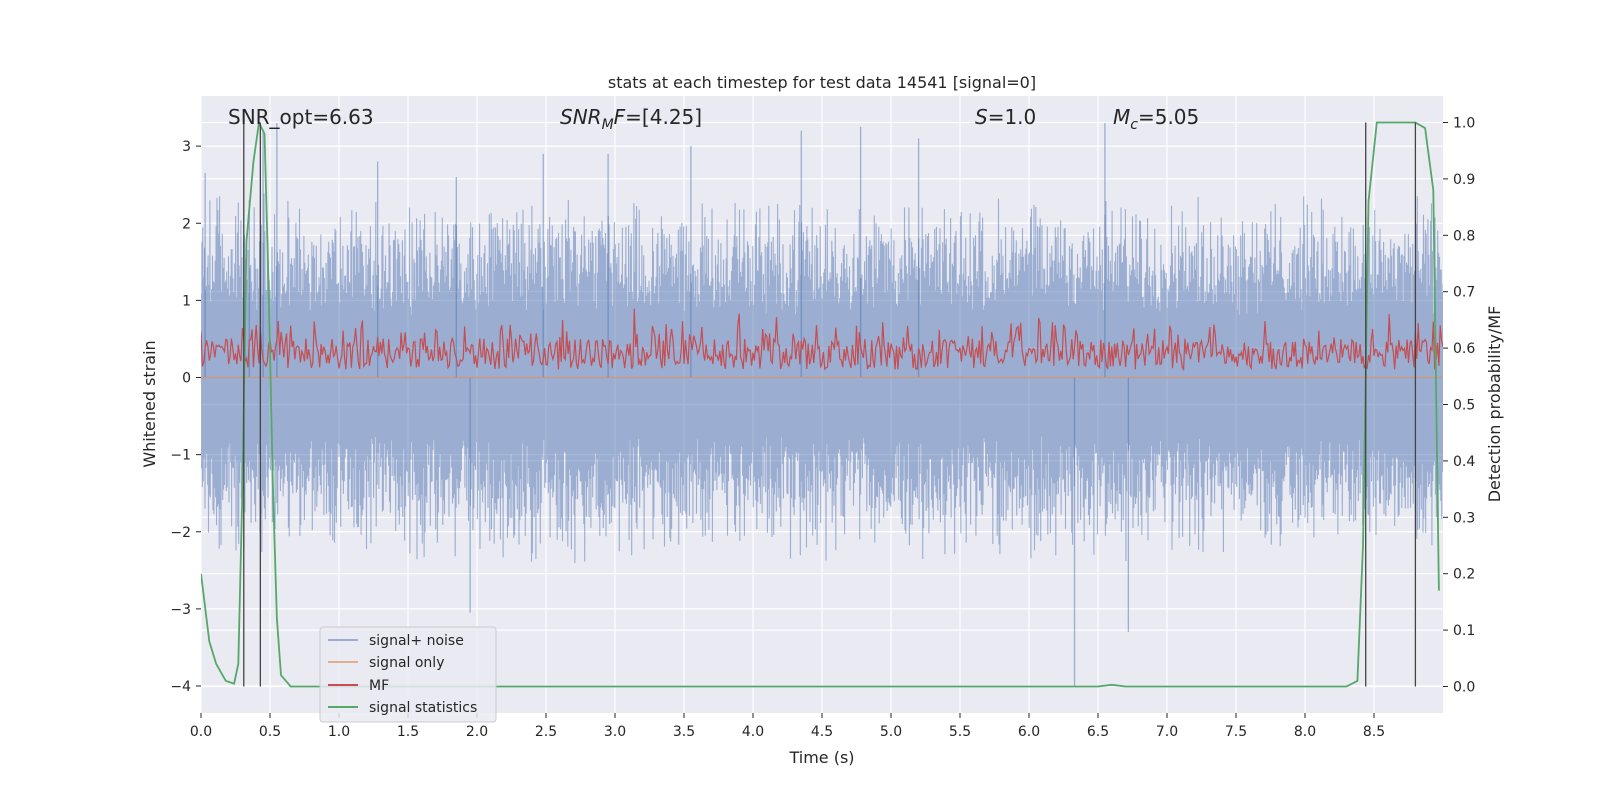 This screenshot has height=800, width=1600. I want to click on y-tick-label: 1, so click(186, 301).